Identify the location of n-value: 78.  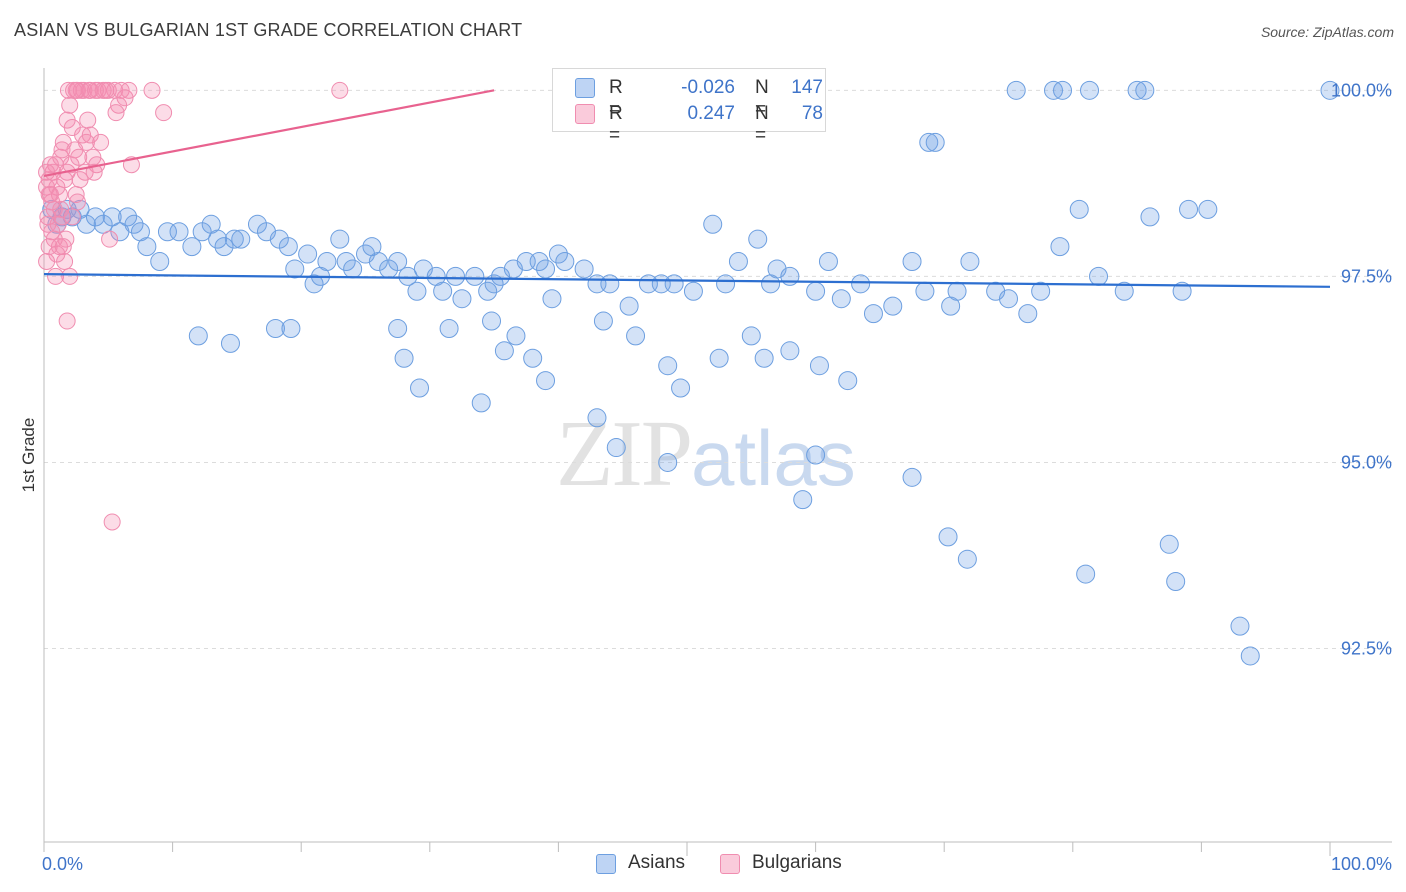
(812, 113).